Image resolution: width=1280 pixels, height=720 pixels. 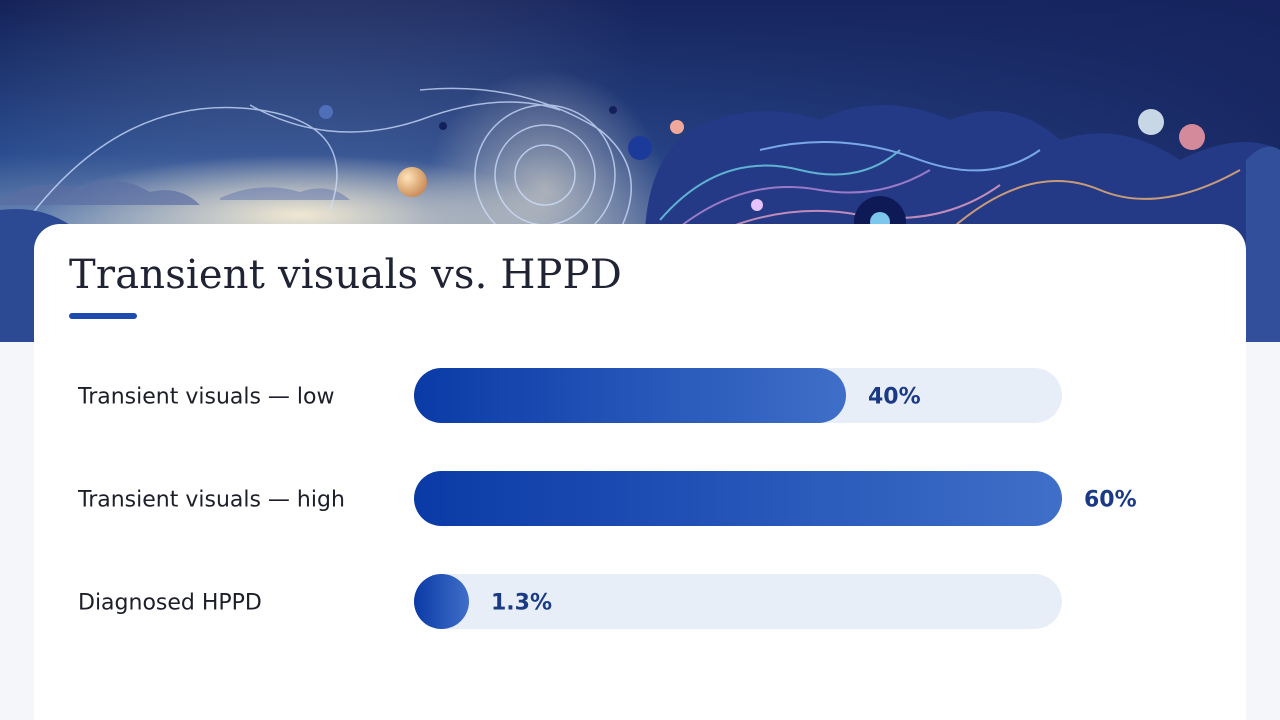 I want to click on title-underline, so click(x=103, y=316).